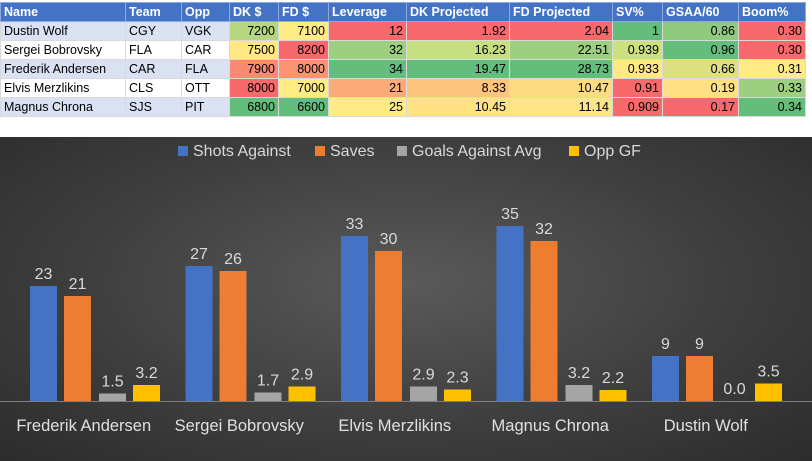 The image size is (812, 461). Describe the element at coordinates (637, 107) in the screenshot. I see `table-cell: 0.909` at that location.